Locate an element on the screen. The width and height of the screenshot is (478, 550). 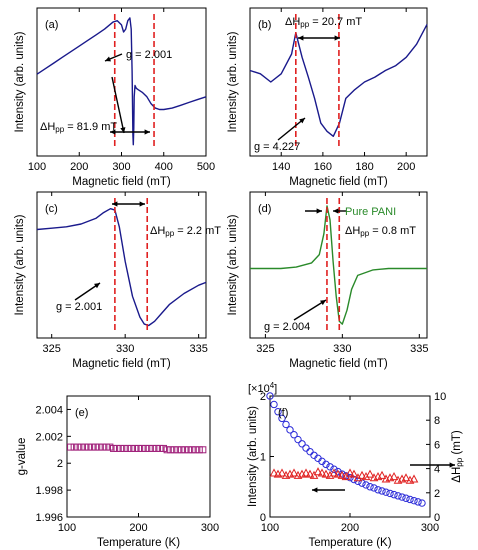
panel-d-g-arrow-head is located at coordinates (323, 303).